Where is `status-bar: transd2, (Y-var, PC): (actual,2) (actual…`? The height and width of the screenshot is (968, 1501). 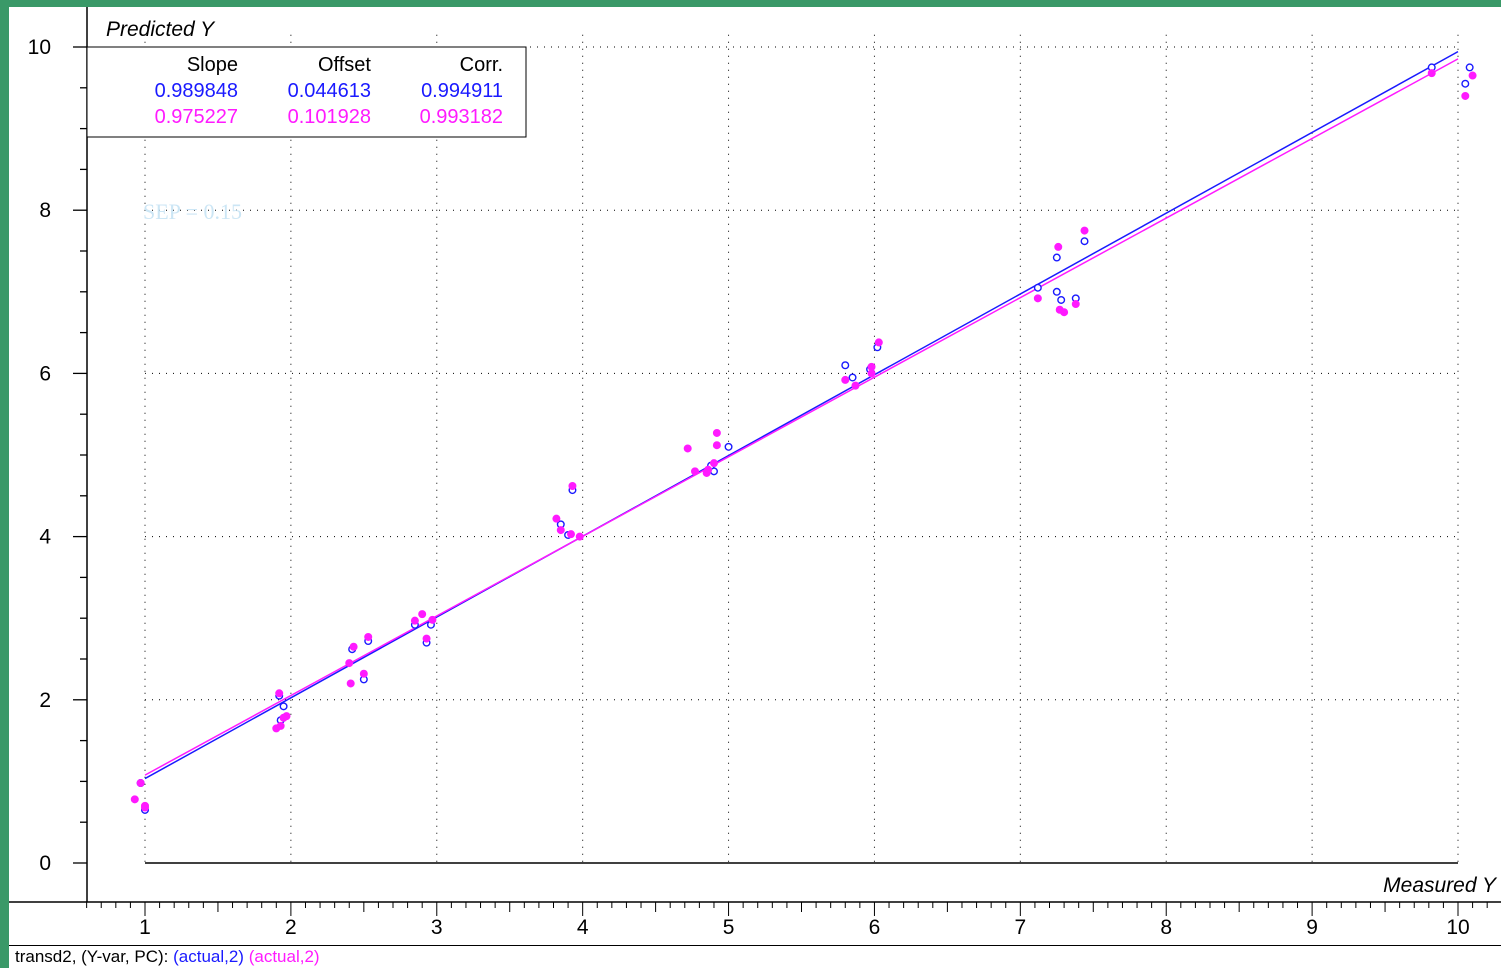
status-bar: transd2, (Y-var, PC): (actual,2) (actual… is located at coordinates (755, 956).